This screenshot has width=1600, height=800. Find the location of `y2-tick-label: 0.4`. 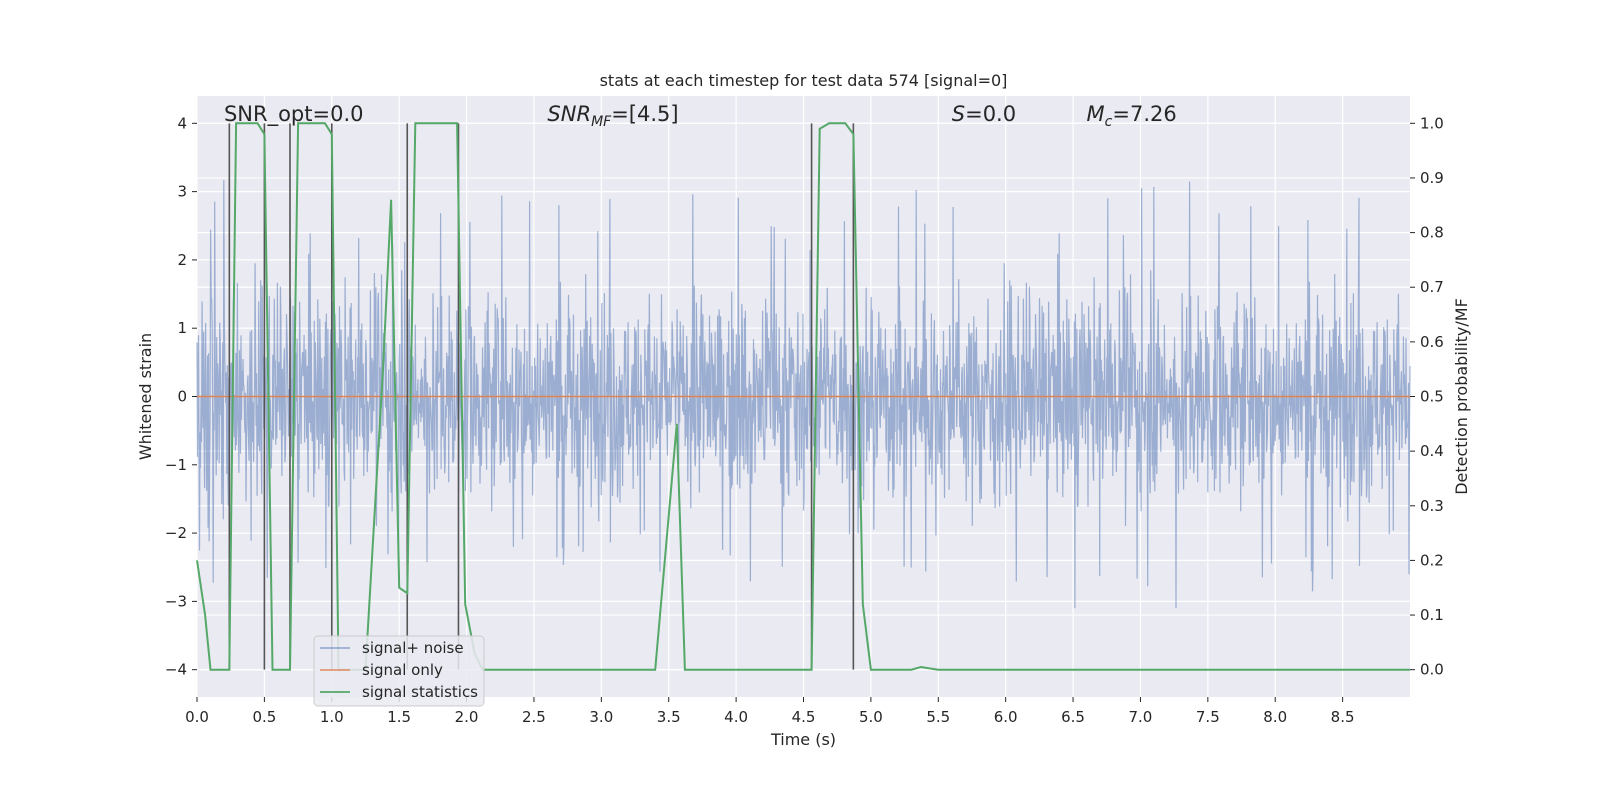

y2-tick-label: 0.4 is located at coordinates (1432, 451).